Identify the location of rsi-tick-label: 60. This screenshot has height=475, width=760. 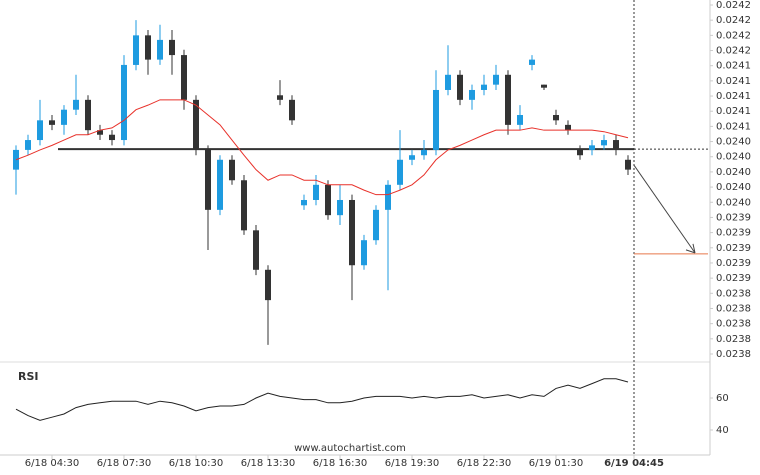
(722, 398).